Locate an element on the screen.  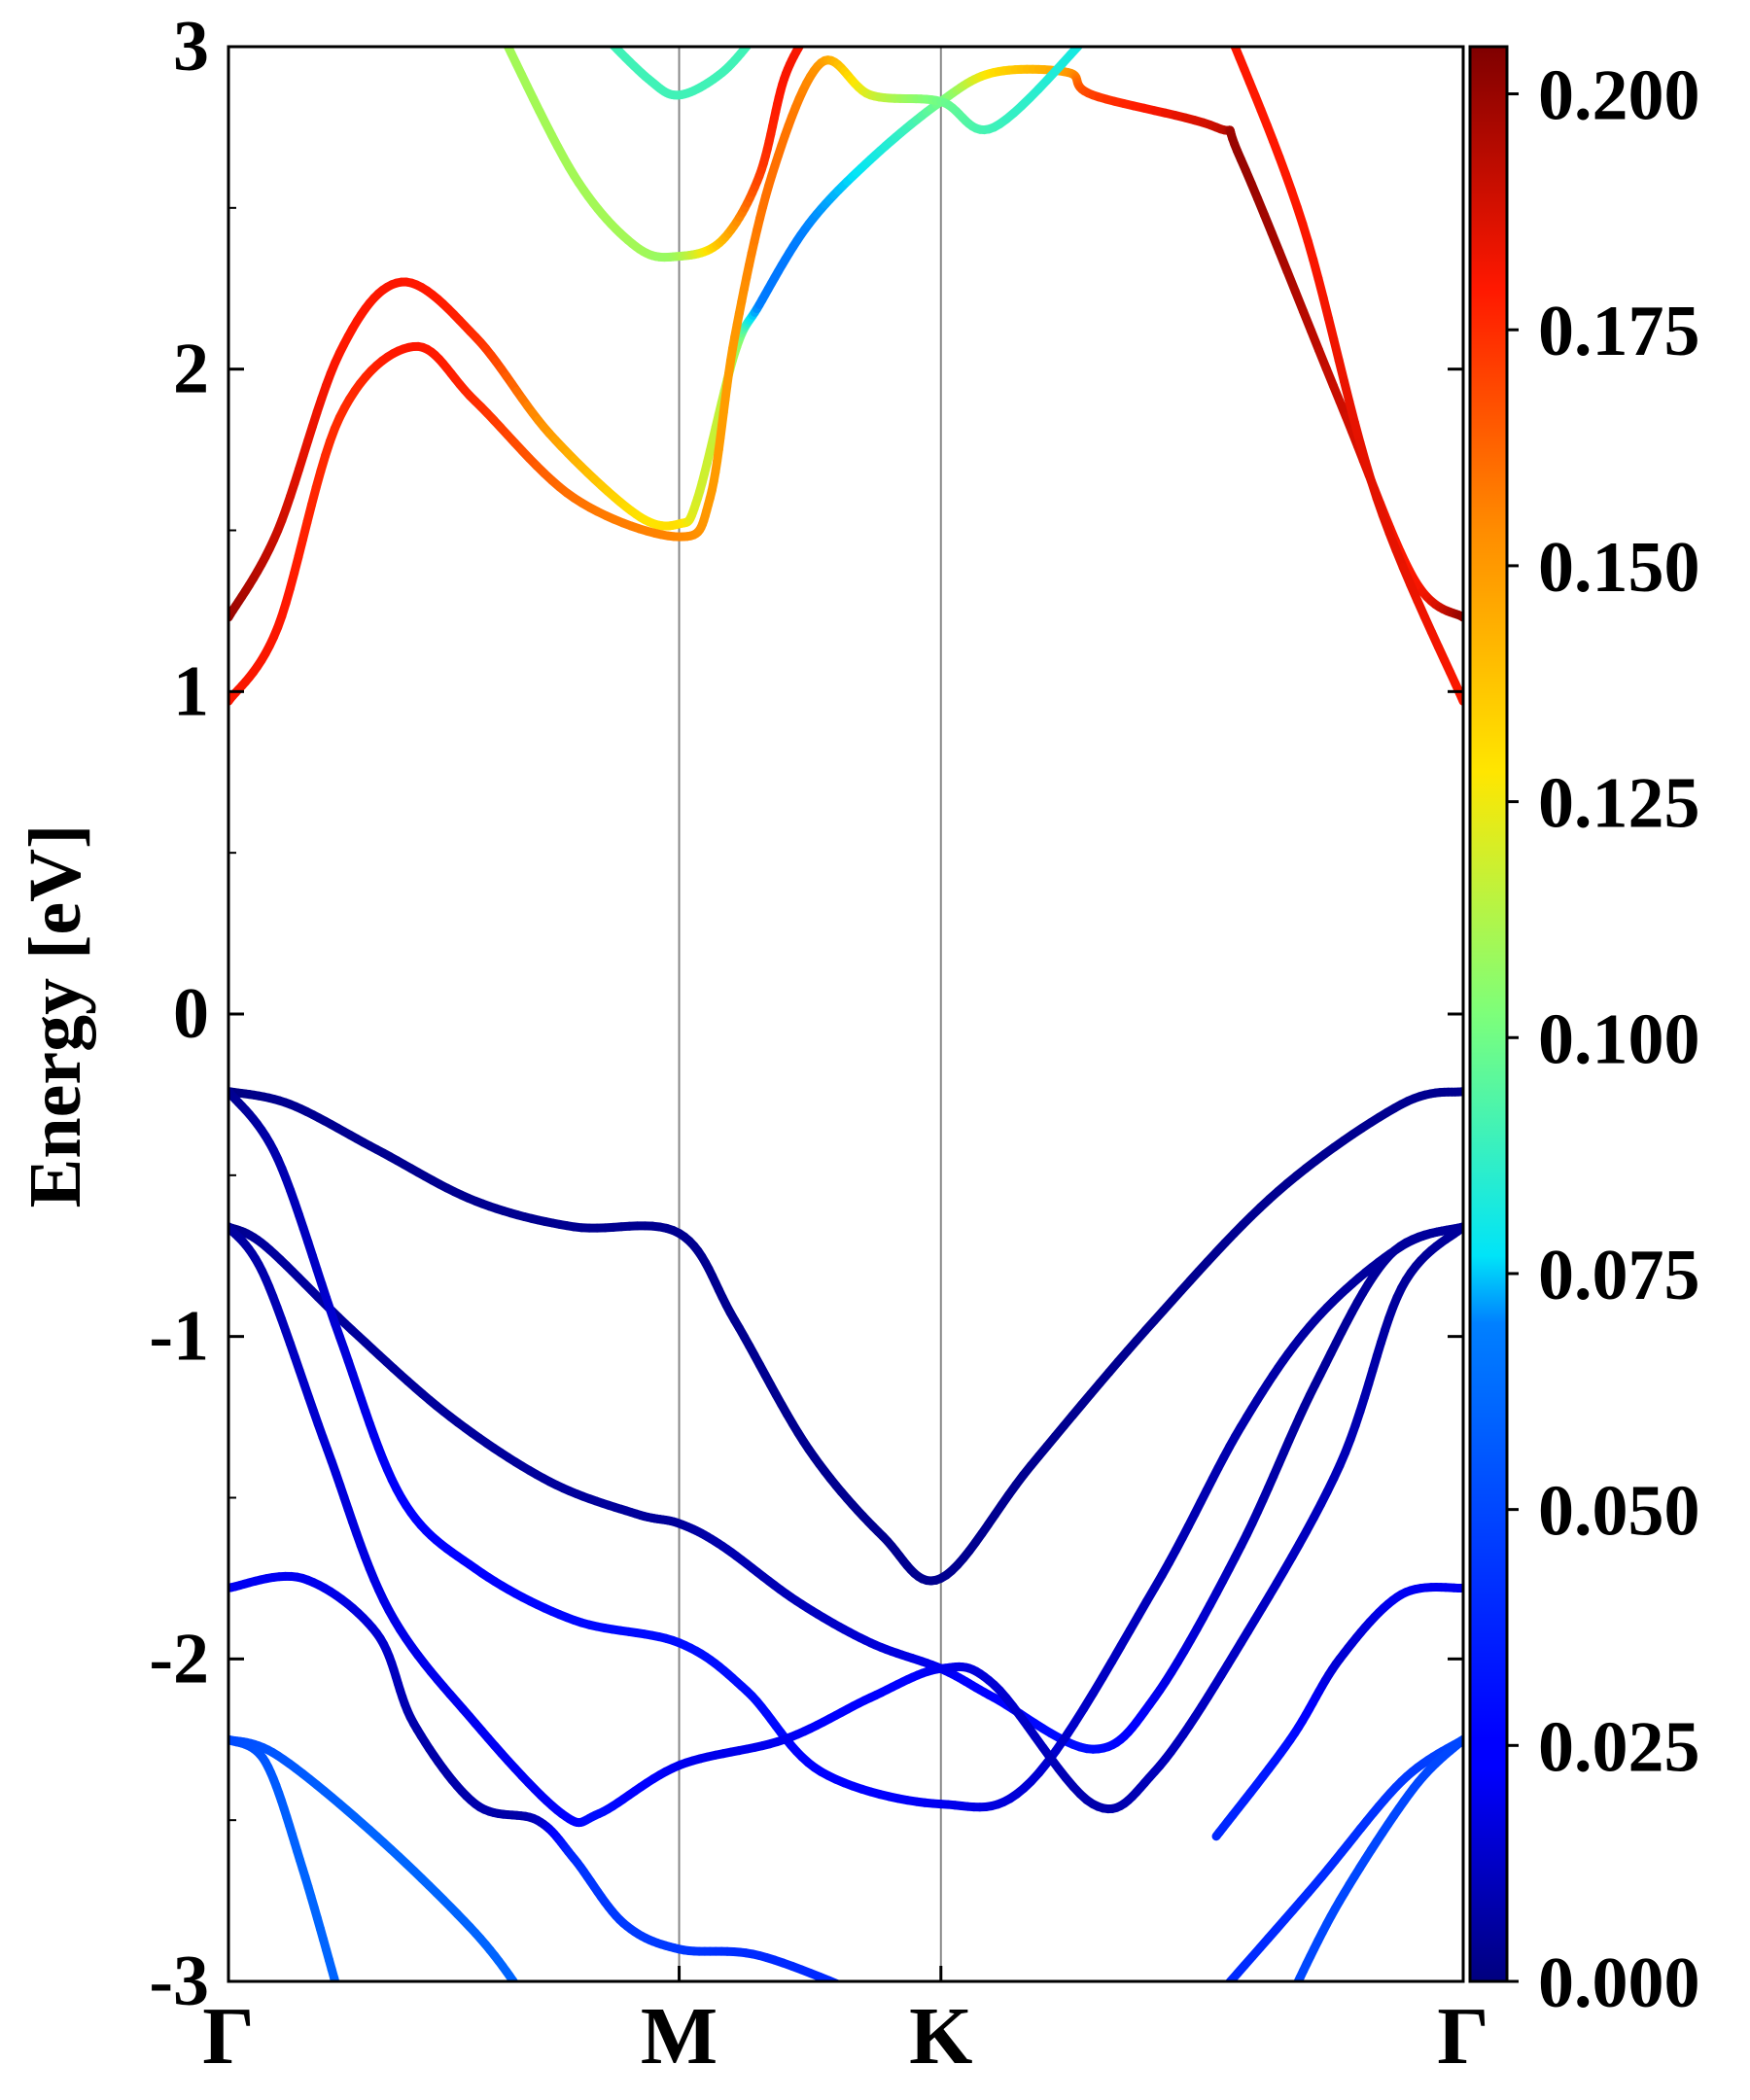
y-axis-title: Energy [eV] is located at coordinates (55, 1016).